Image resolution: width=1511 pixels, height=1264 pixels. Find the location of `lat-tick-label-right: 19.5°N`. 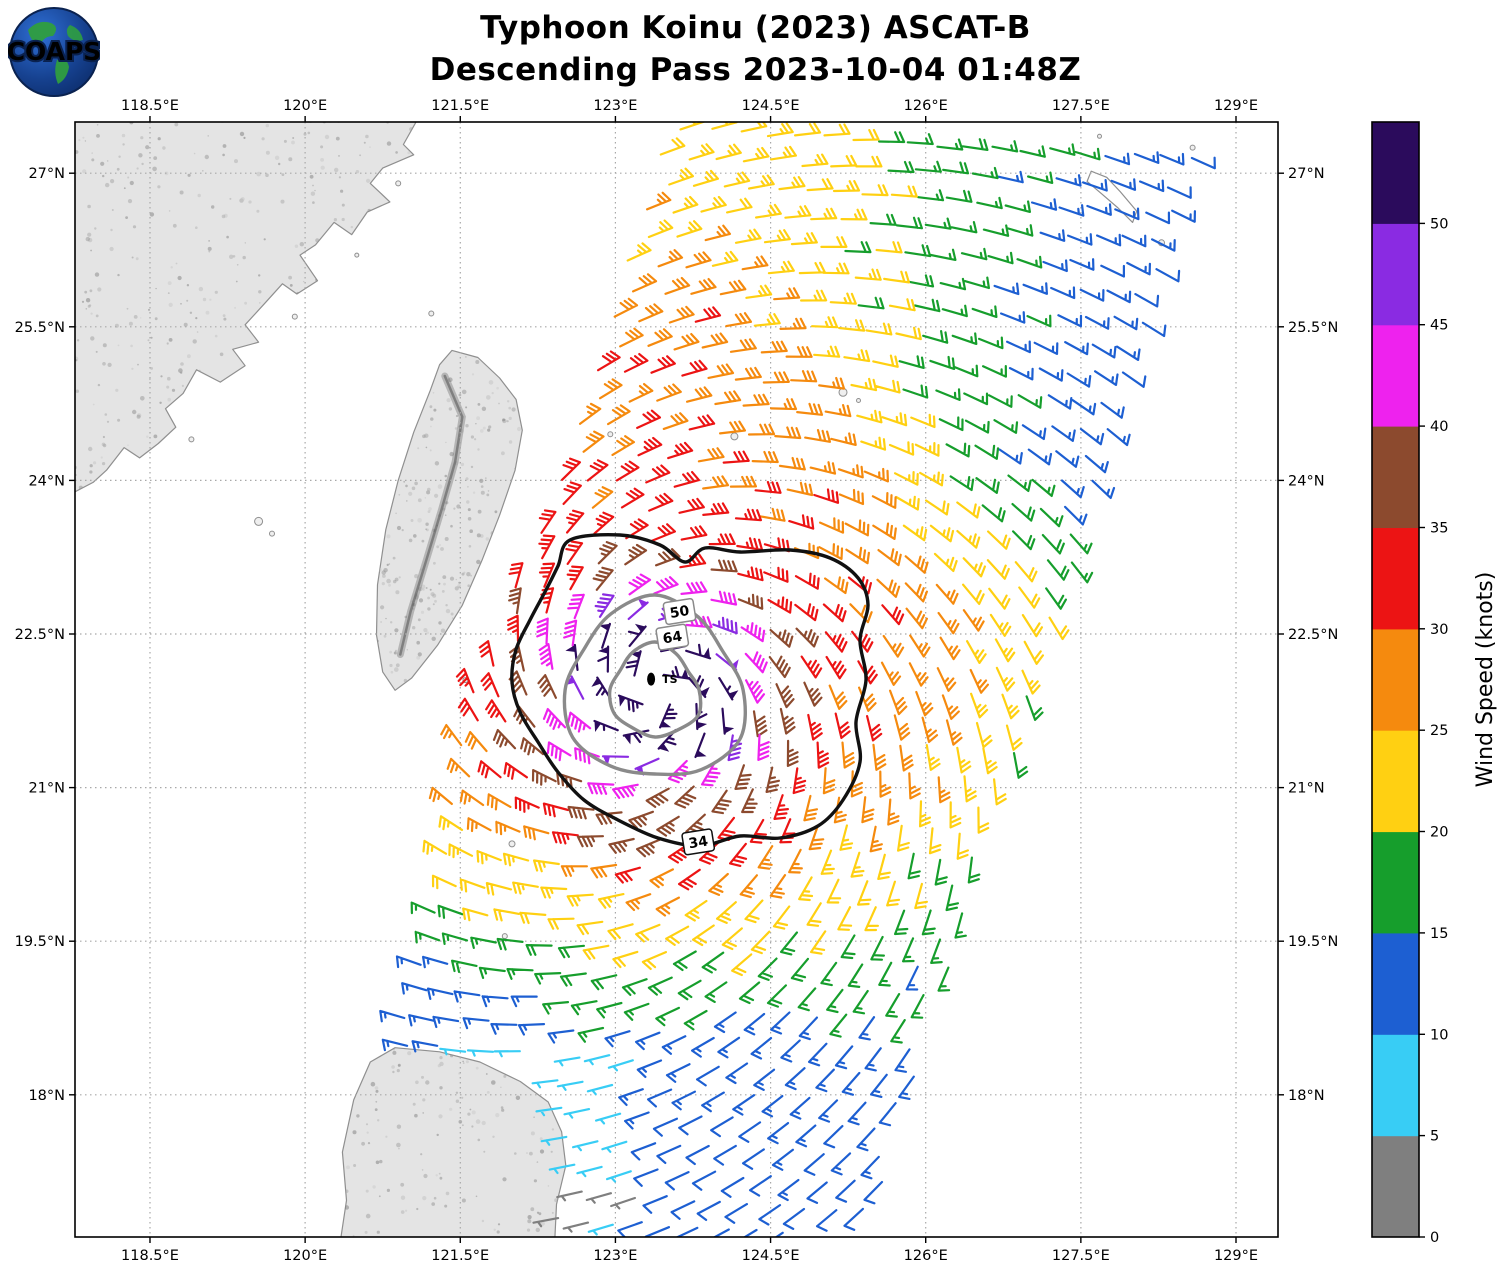

lat-tick-label-right: 19.5°N is located at coordinates (1313, 942).